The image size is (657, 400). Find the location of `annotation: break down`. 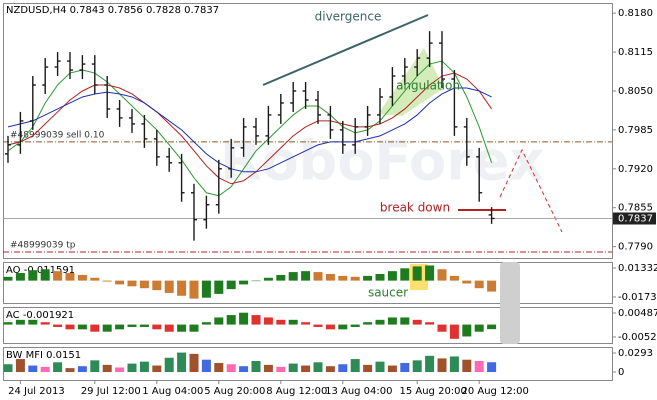

annotation: break down is located at coordinates (415, 208).